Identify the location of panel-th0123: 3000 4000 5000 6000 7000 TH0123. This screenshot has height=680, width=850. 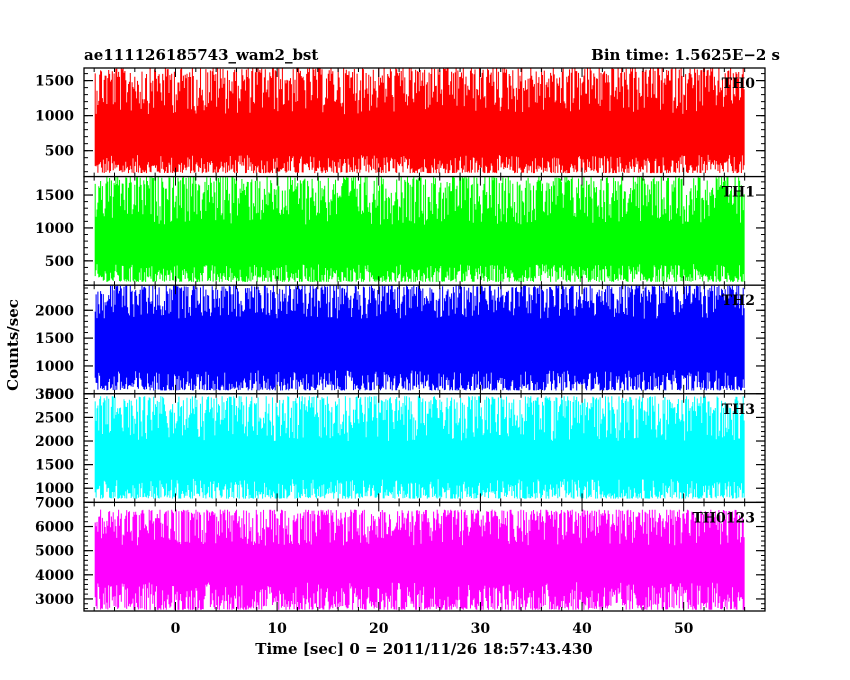
(400, 553).